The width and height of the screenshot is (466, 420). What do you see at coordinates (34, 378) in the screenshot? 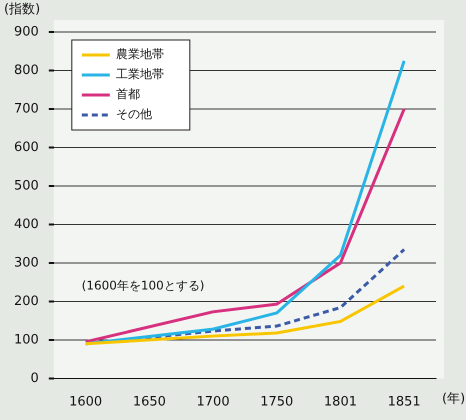
I see `y-tick-label: 0` at bounding box center [34, 378].